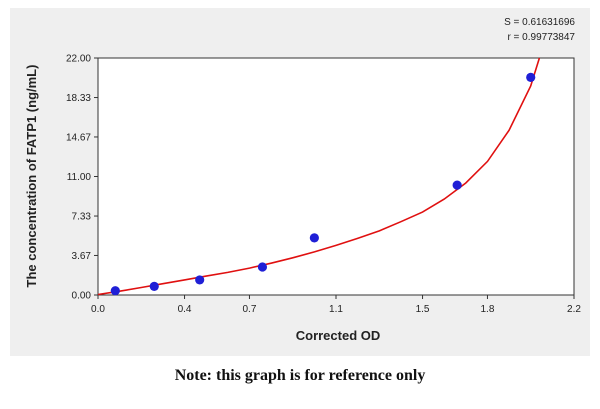 This screenshot has height=409, width=600. I want to click on reference-note: Note: this graph is for reference only, so click(300, 375).